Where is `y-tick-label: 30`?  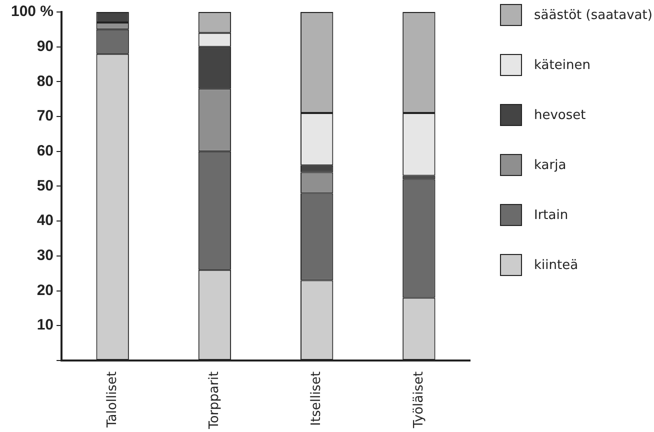 y-tick-label: 30 is located at coordinates (45, 255).